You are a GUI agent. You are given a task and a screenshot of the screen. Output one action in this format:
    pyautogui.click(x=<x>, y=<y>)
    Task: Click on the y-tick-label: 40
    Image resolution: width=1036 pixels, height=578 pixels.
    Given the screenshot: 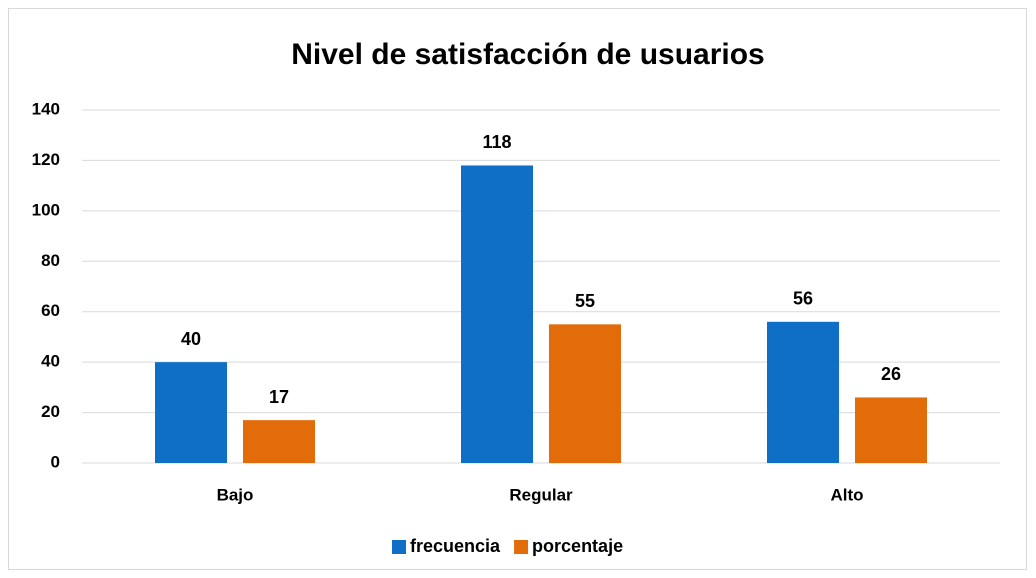 What is the action you would take?
    pyautogui.click(x=50, y=361)
    